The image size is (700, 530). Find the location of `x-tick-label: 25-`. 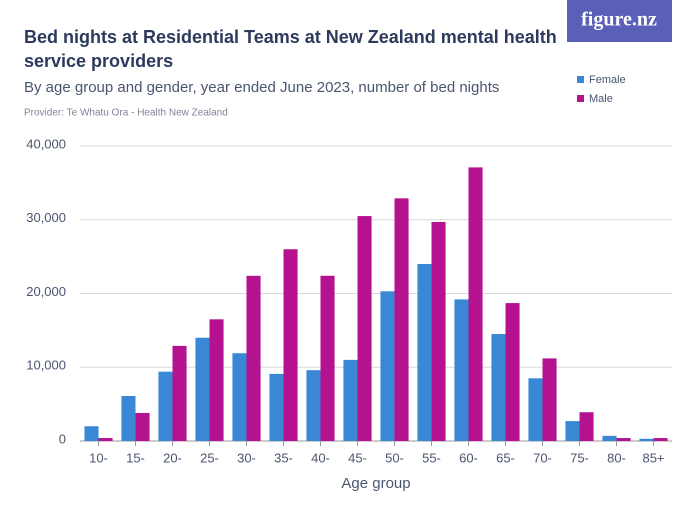

x-tick-label: 25- is located at coordinates (209, 457).